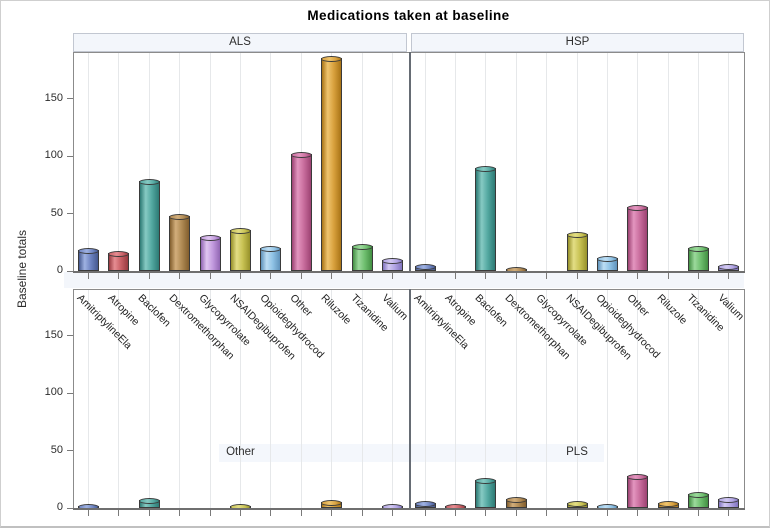 The image size is (770, 528). Describe the element at coordinates (698, 500) in the screenshot. I see `bar-pls-Tizanidine` at that location.